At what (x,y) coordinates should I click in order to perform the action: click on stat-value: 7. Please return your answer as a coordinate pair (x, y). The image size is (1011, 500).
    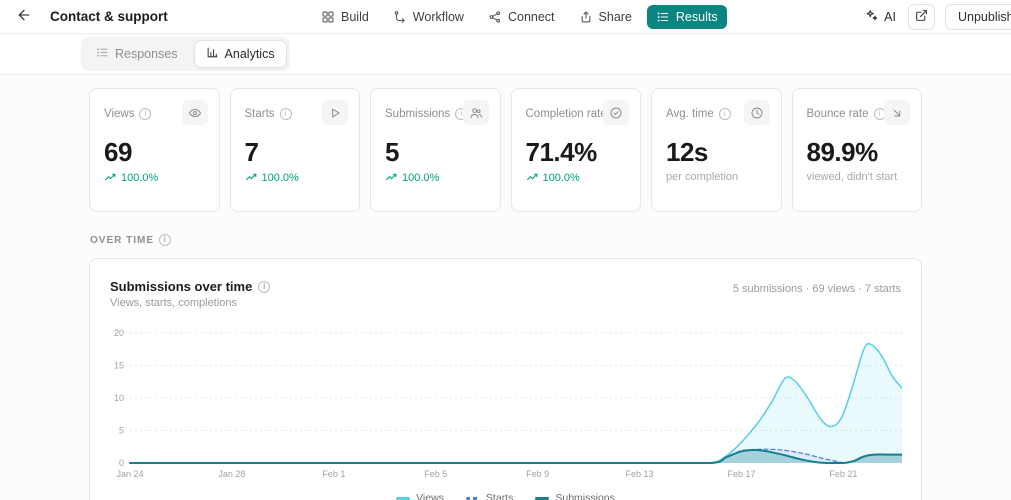
    Looking at the image, I should click on (251, 152).